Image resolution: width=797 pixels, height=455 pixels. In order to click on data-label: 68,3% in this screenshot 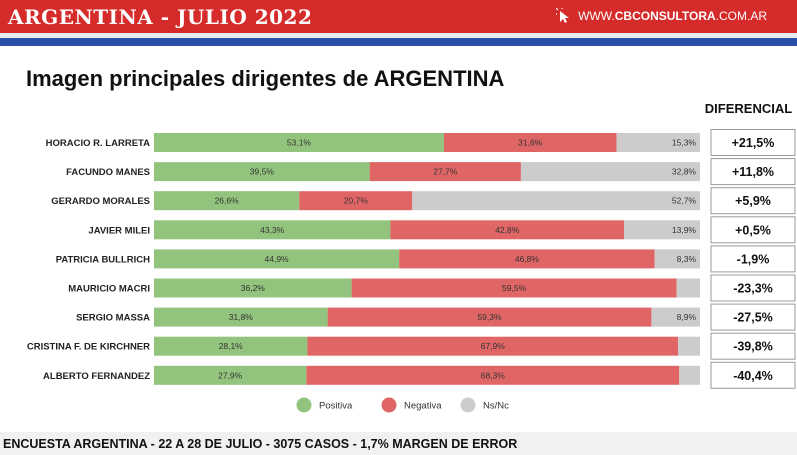, I will do `click(493, 375)`.